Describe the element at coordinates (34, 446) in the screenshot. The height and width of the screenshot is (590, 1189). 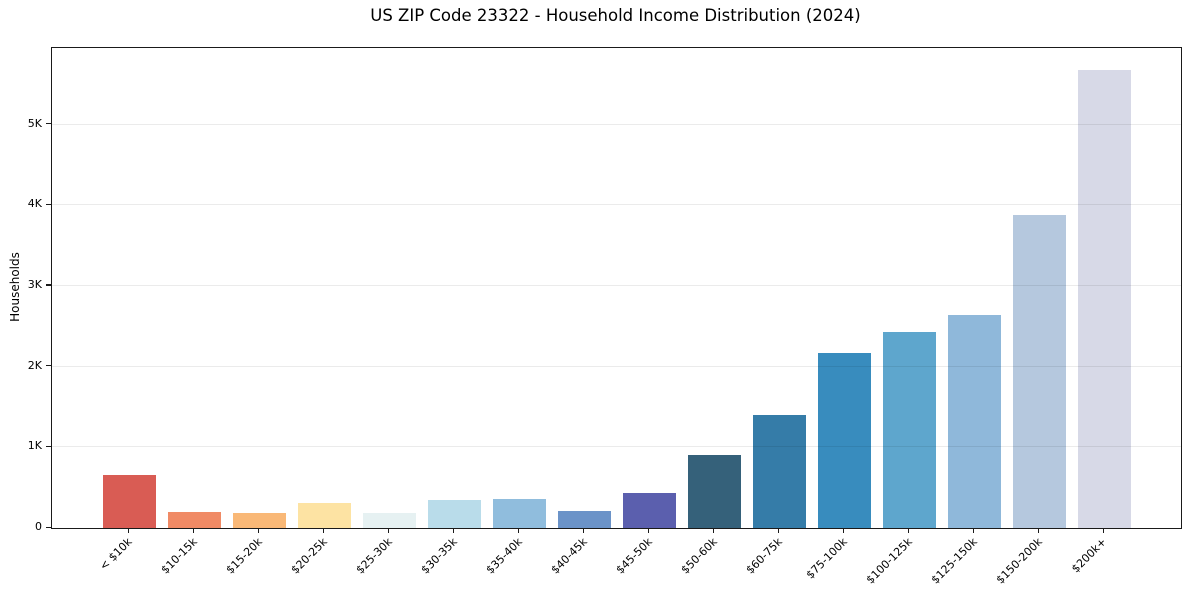
I see `y-tick-label-1k: 1K` at that location.